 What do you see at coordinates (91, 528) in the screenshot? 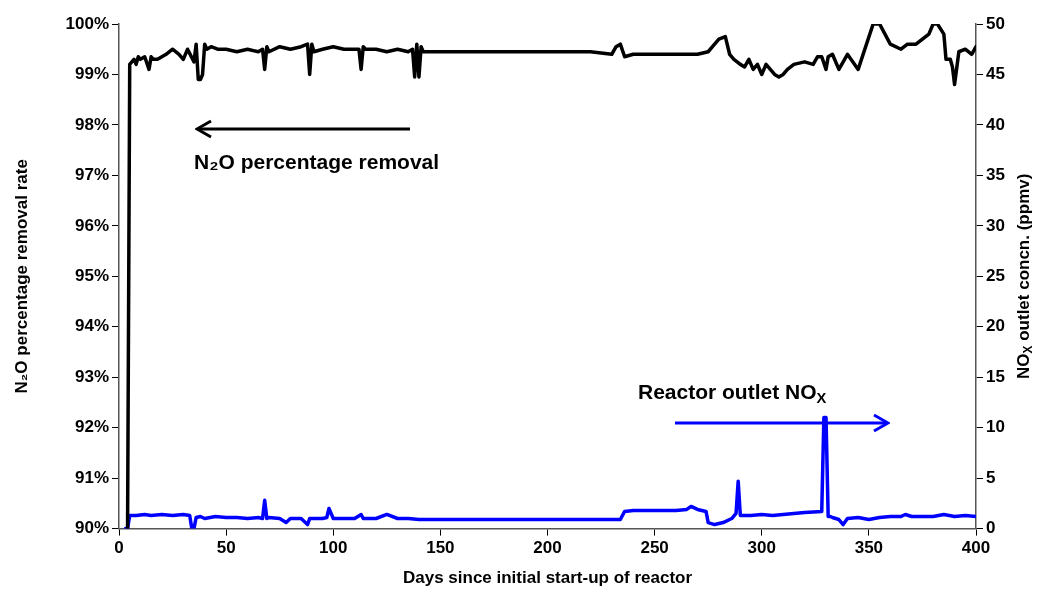
I see `y-tick-label: 90%` at bounding box center [91, 528].